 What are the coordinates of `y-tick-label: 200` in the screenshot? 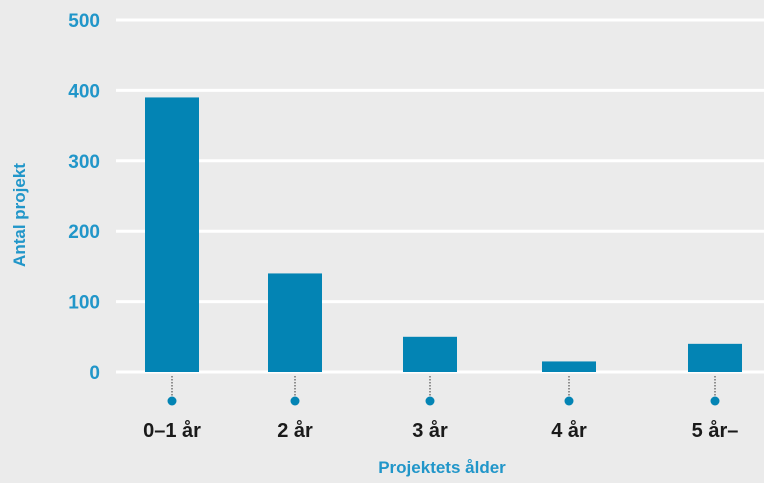 It's located at (84, 232).